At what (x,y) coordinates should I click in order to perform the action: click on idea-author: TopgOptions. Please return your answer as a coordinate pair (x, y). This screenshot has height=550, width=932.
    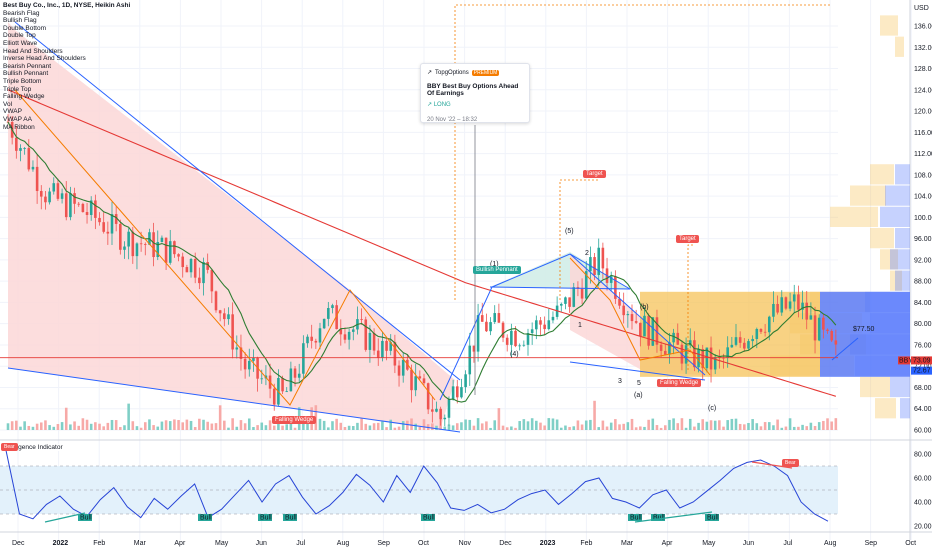
    Looking at the image, I should click on (452, 72).